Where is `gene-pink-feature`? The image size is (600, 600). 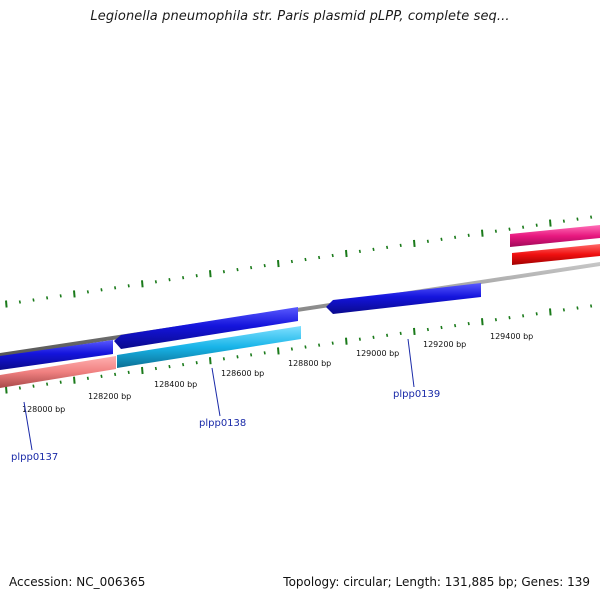 gene-pink-feature is located at coordinates (555, 236).